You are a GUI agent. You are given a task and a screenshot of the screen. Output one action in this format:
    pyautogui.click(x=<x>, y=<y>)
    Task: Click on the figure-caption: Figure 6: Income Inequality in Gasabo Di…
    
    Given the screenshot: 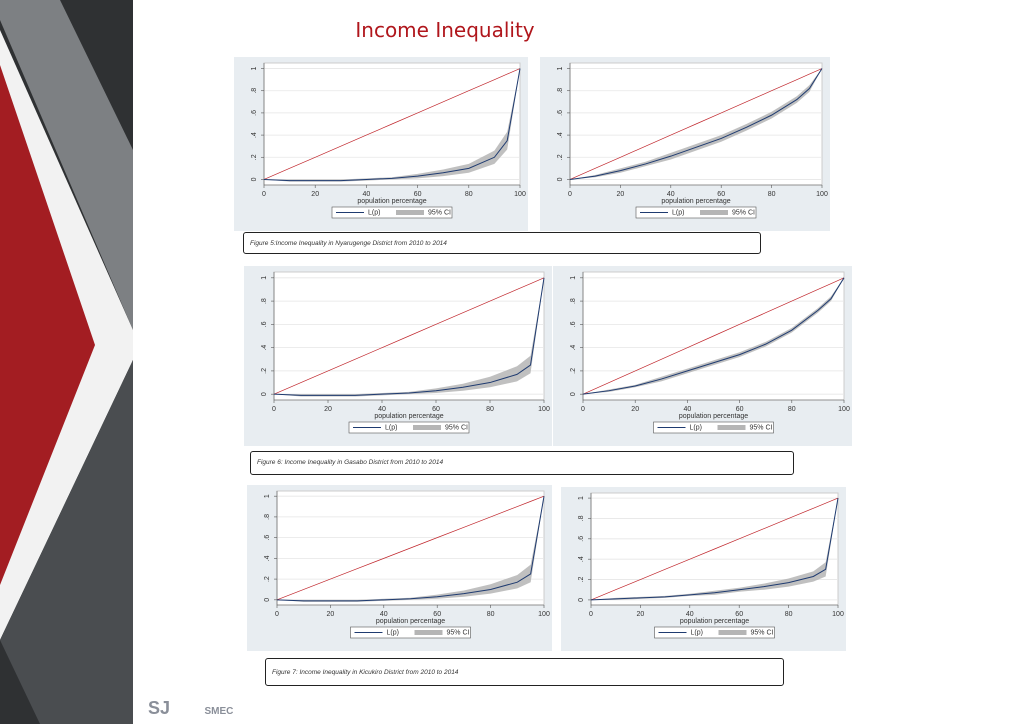 What is the action you would take?
    pyautogui.click(x=522, y=463)
    